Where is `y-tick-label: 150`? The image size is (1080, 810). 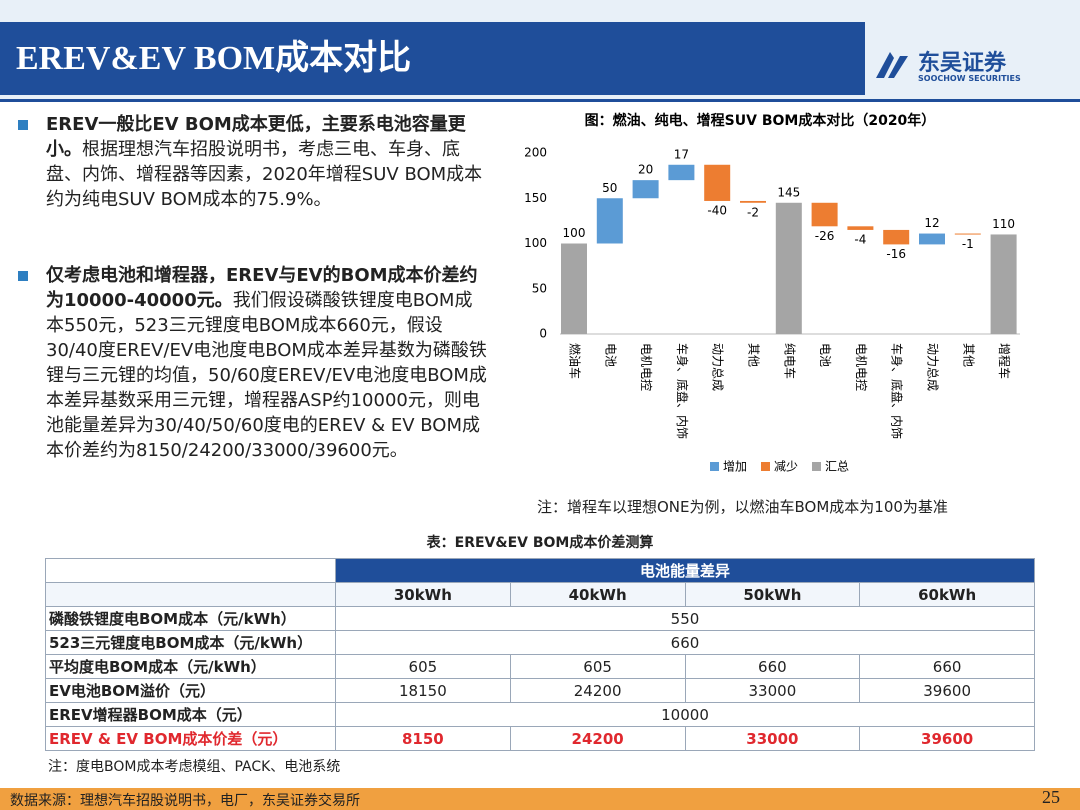
y-tick-label: 150 is located at coordinates (535, 198).